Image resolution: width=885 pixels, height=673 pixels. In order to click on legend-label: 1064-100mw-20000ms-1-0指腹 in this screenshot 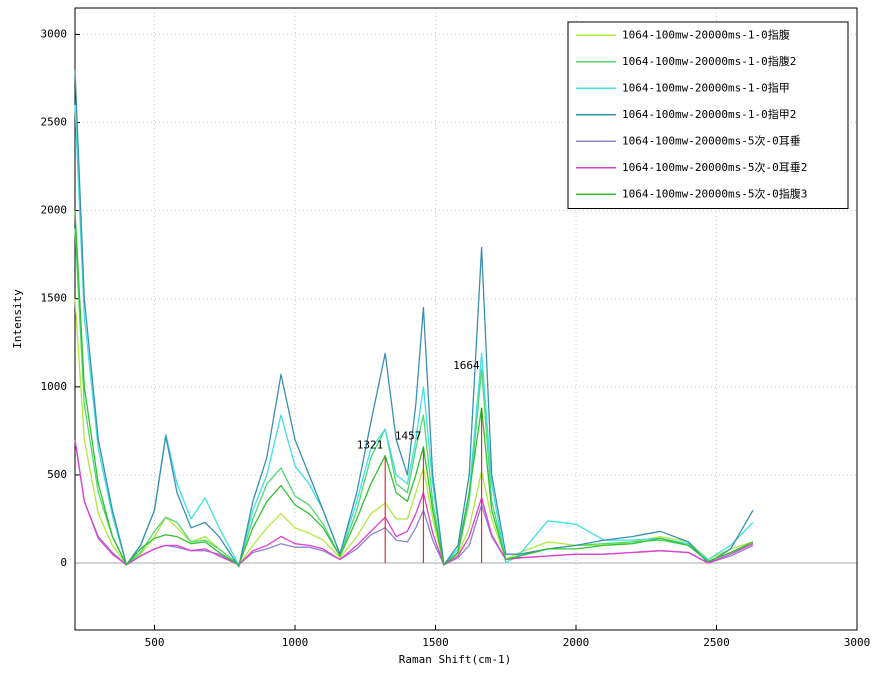, I will do `click(706, 34)`.